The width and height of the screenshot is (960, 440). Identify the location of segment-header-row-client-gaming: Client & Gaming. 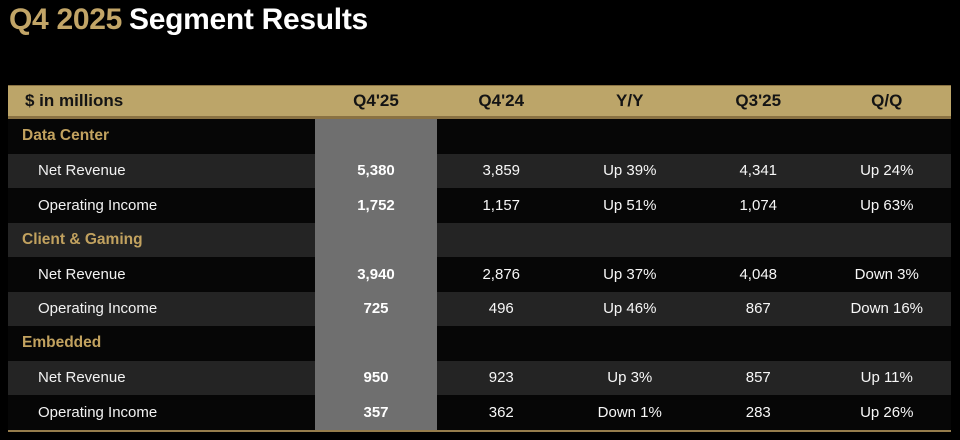
(480, 240).